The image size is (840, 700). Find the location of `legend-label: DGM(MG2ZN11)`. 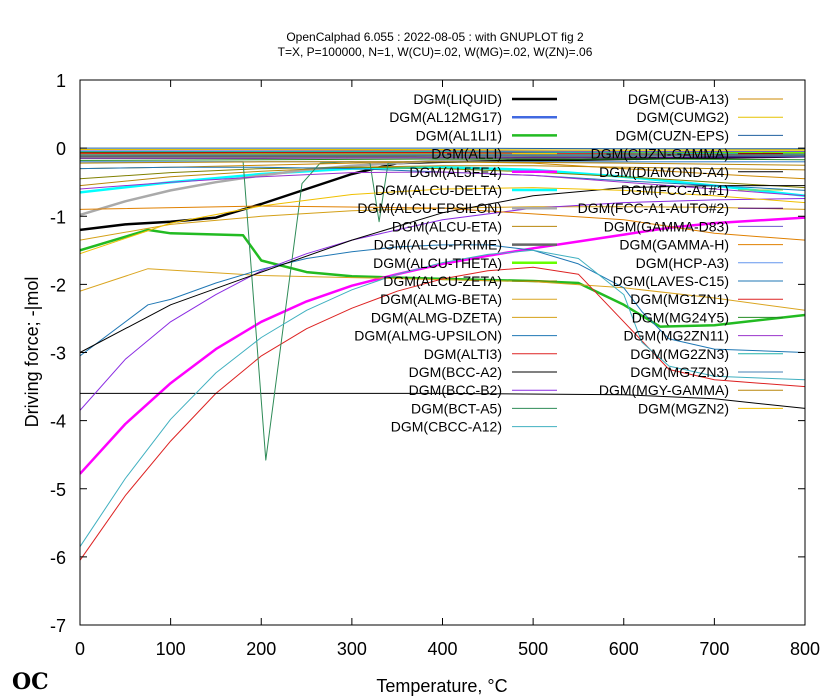

legend-label: DGM(MG2ZN11) is located at coordinates (676, 336).